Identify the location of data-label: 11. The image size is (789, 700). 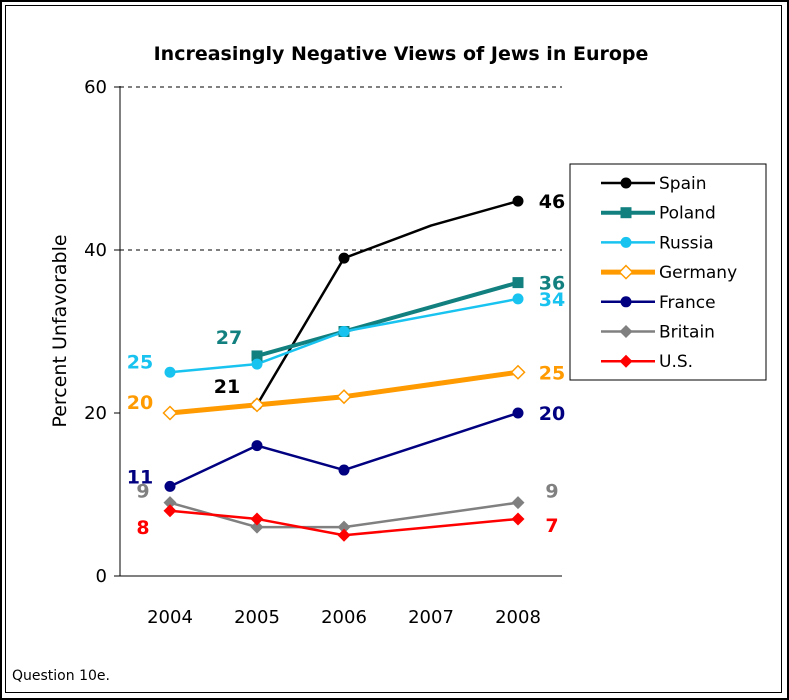
(140, 477).